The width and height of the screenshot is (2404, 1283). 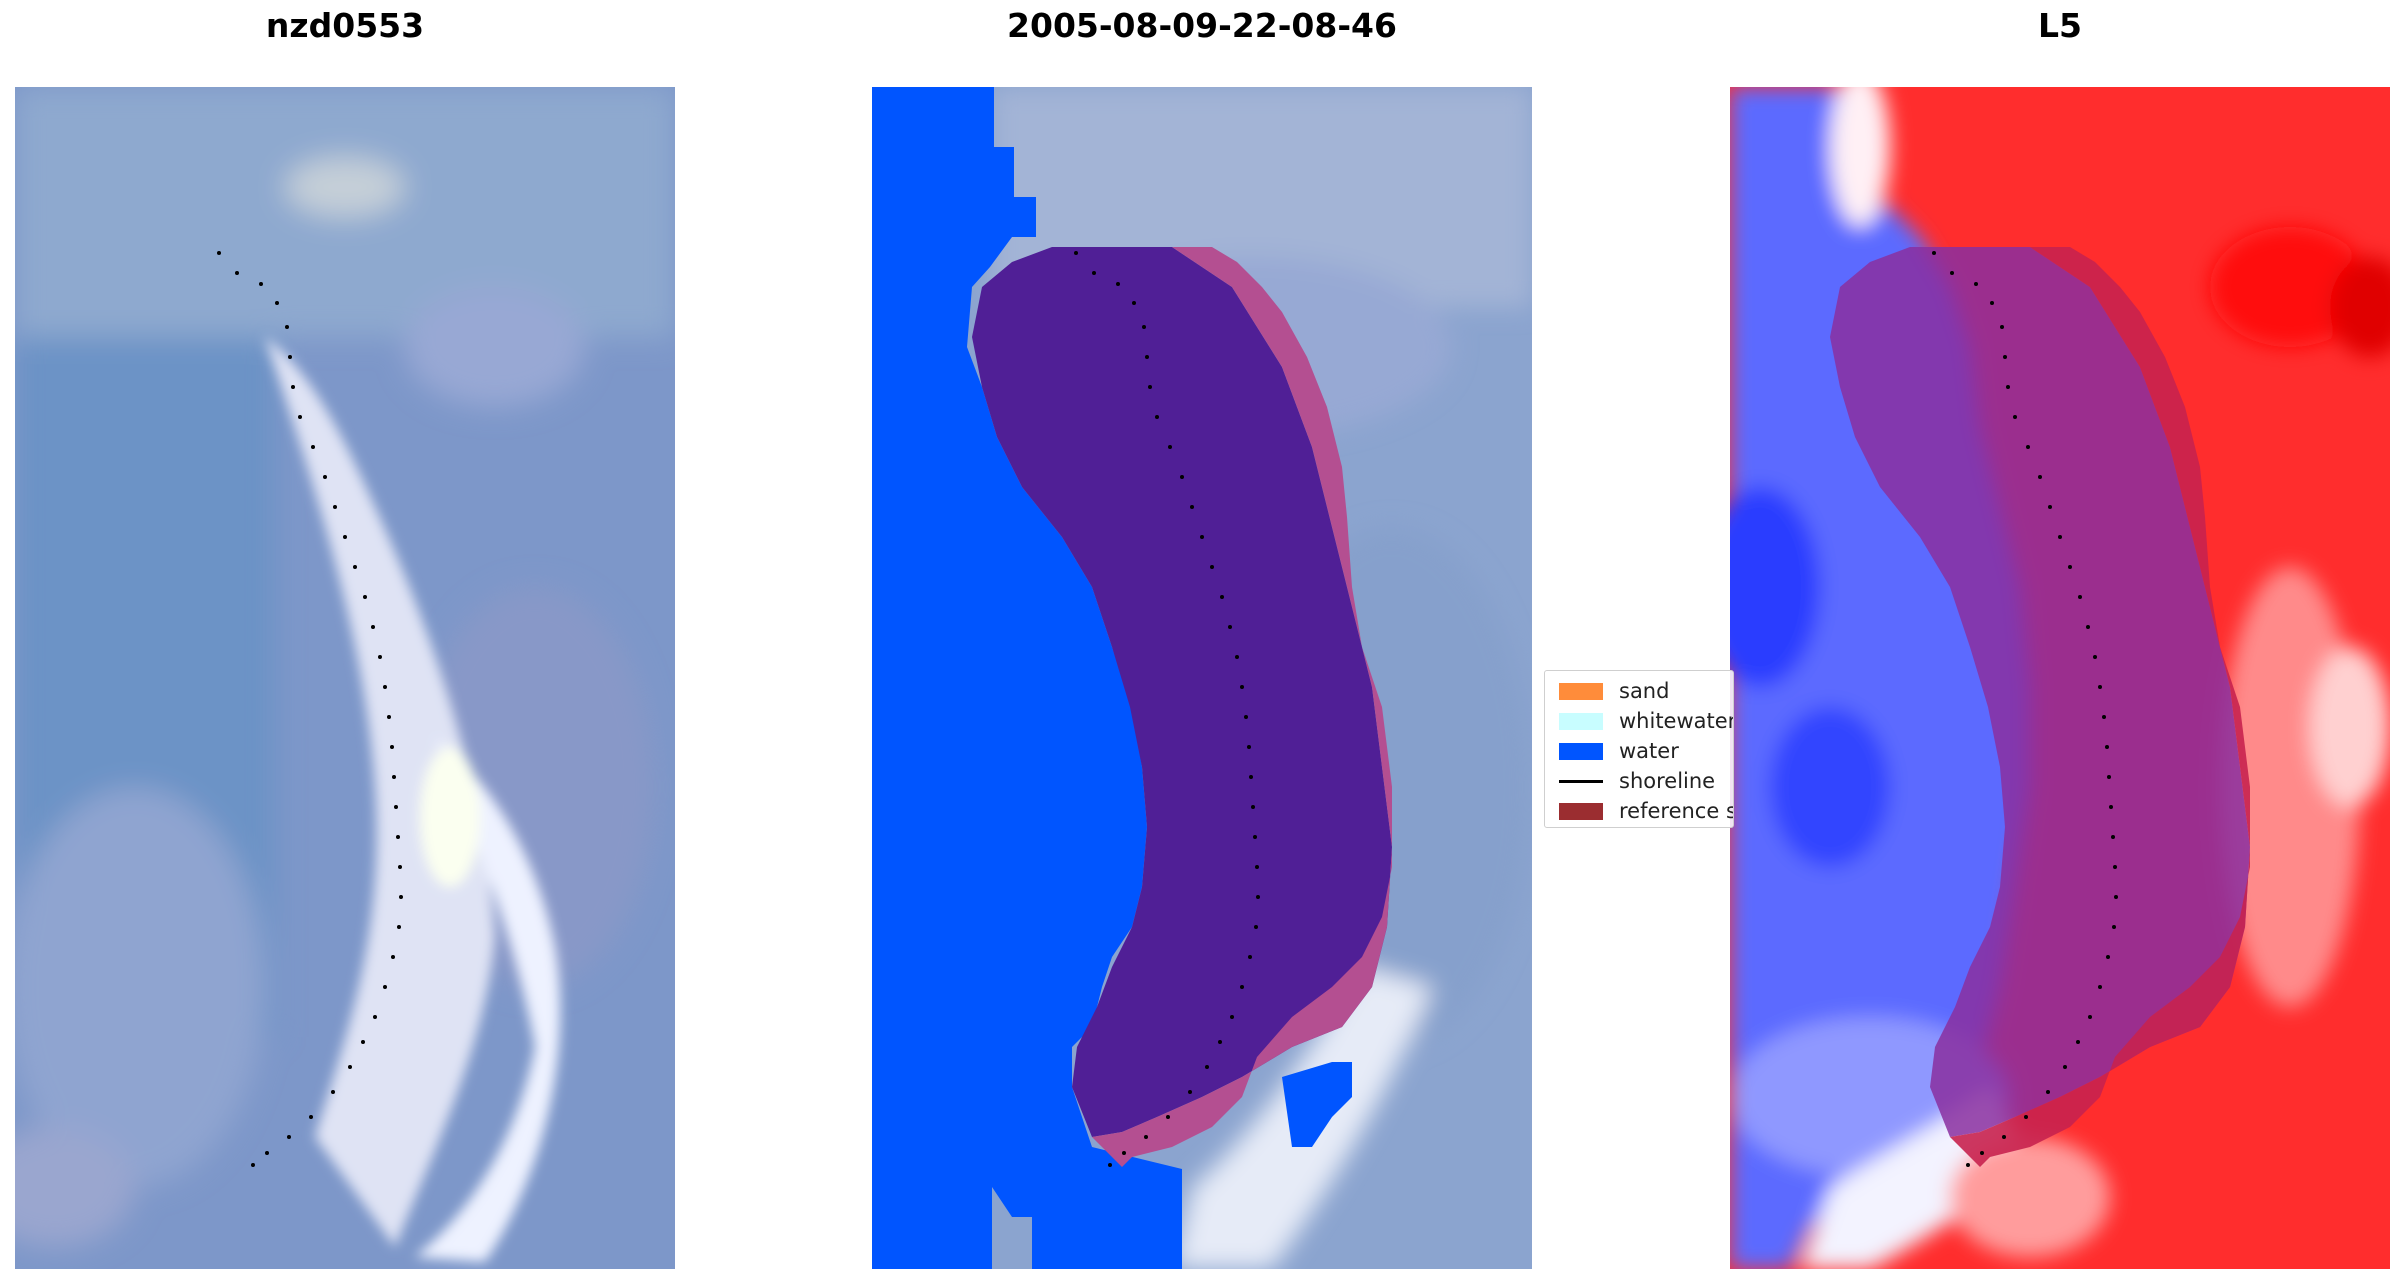 What do you see at coordinates (1027, 678) in the screenshot?
I see `water-region` at bounding box center [1027, 678].